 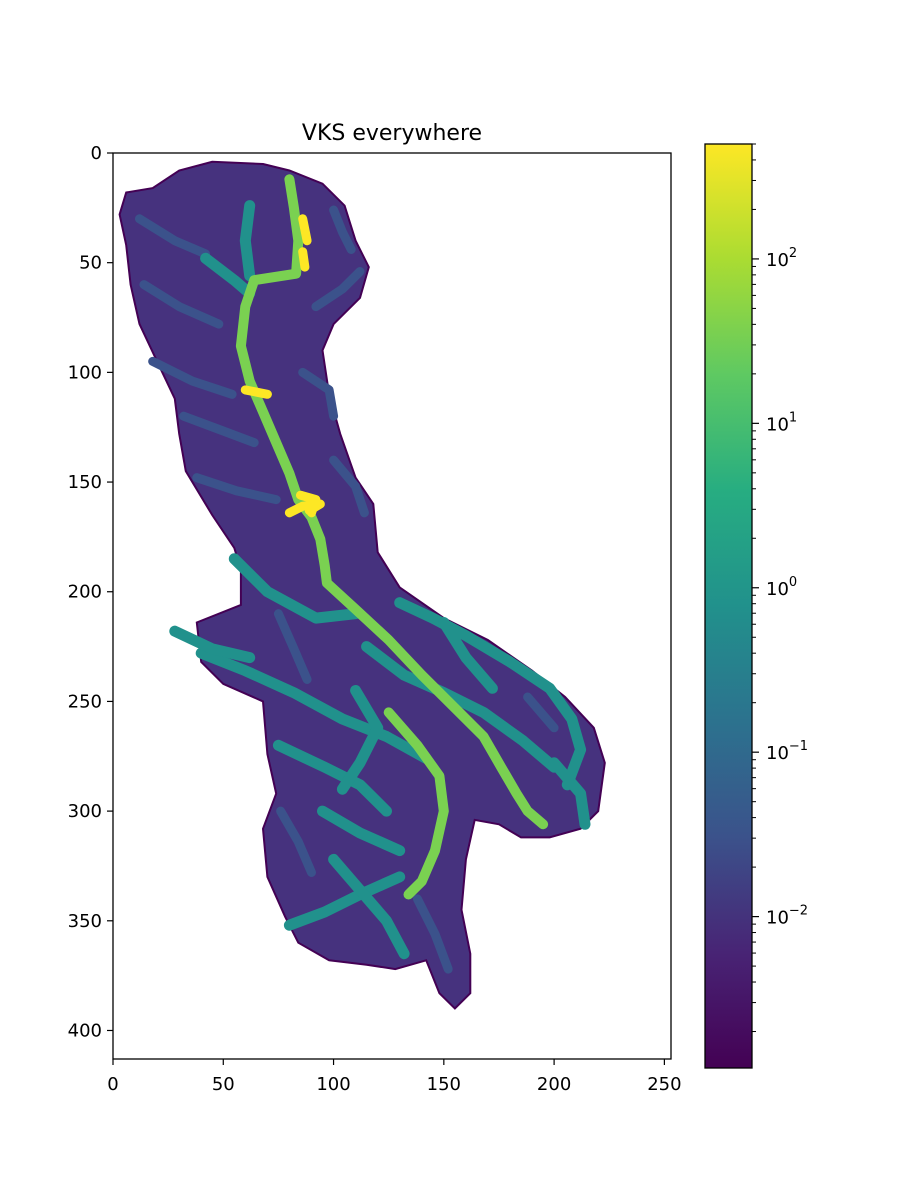 I want to click on x-tick-label: 0, so click(x=112, y=1084).